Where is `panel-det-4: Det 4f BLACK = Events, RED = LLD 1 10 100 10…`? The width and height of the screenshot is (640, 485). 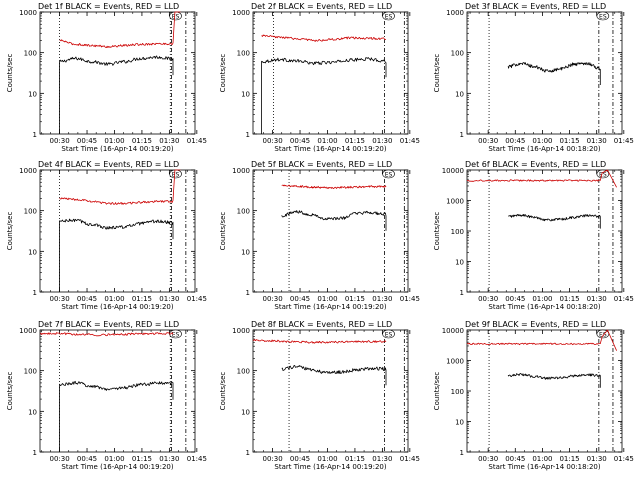 panel-det-4: Det 4f BLACK = Events, RED = LLD 1 10 100 10… is located at coordinates (106, 235).